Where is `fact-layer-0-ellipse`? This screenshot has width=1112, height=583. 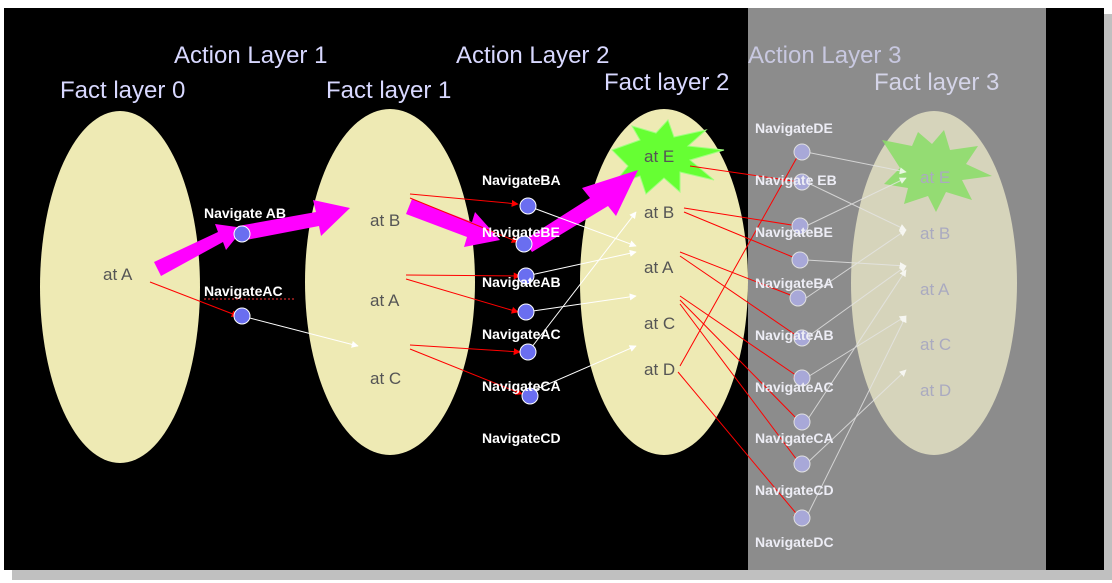
fact-layer-0-ellipse is located at coordinates (120, 287).